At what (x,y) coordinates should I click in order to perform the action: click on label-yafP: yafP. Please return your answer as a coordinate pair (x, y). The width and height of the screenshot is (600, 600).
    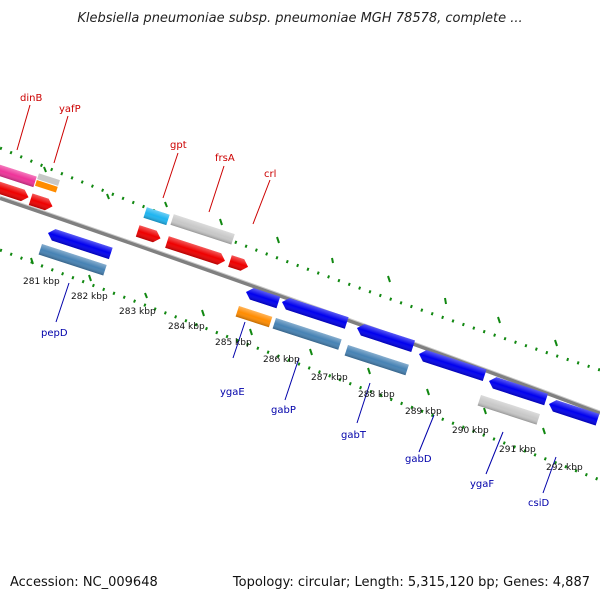
    Looking at the image, I should click on (70, 109).